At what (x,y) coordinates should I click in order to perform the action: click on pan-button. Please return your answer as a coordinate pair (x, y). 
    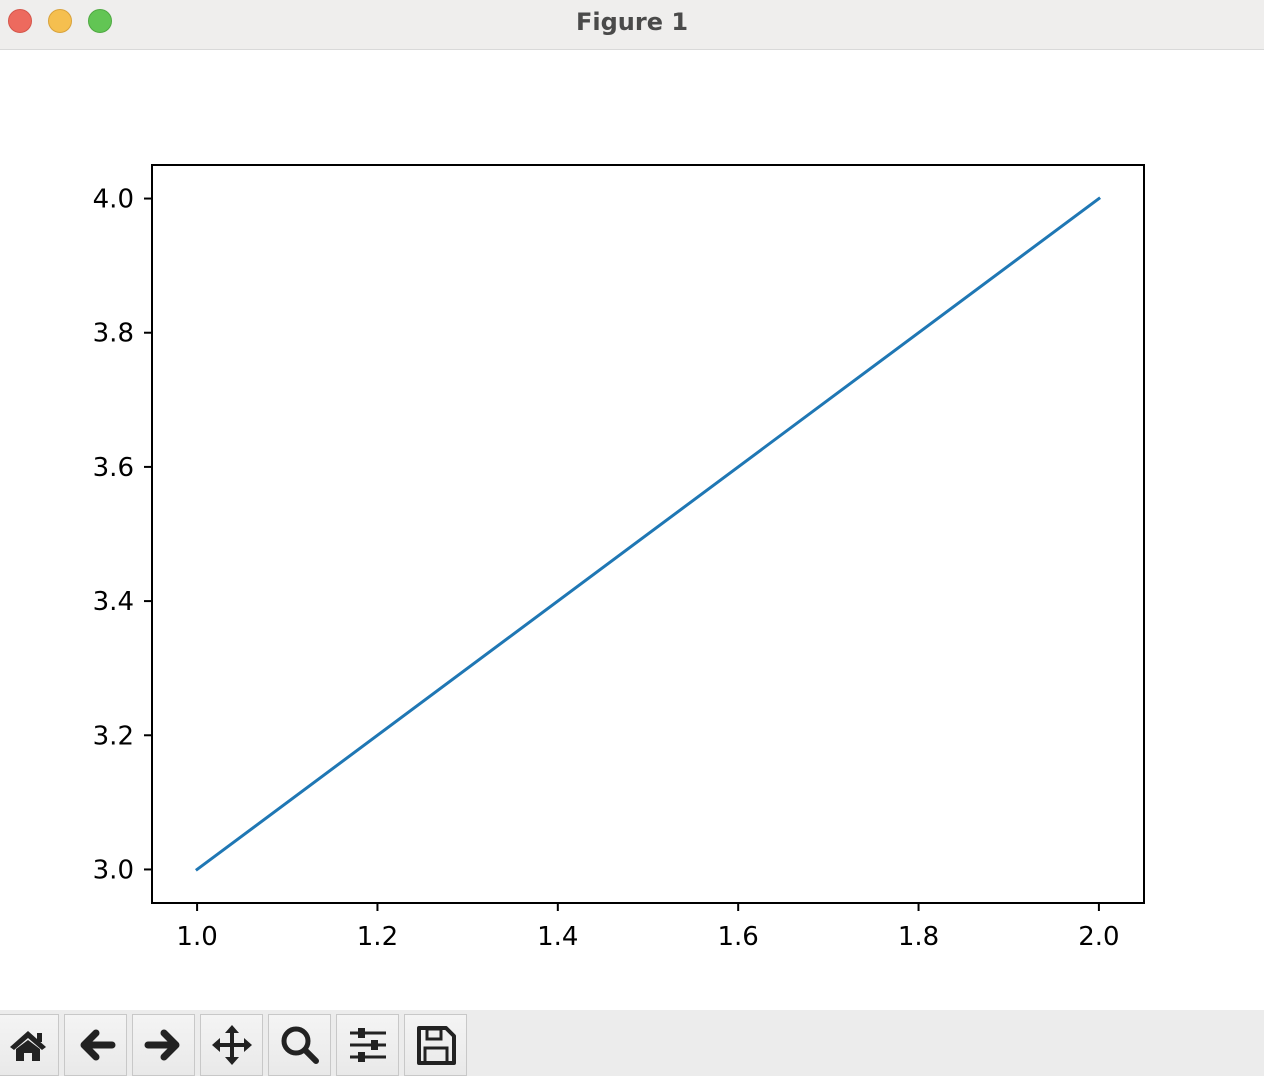
    Looking at the image, I should click on (231, 1045).